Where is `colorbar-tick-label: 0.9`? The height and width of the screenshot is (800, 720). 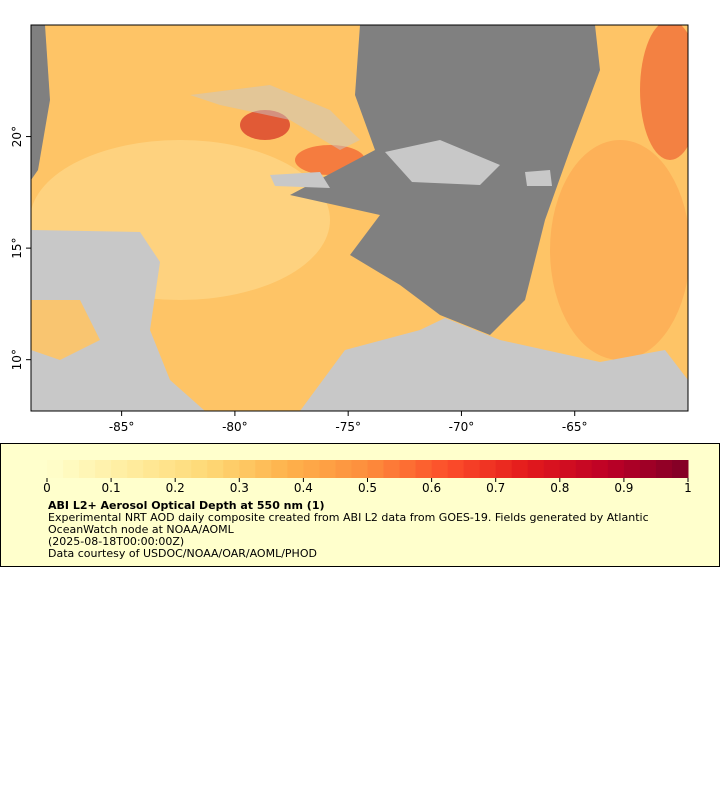 colorbar-tick-label: 0.9 is located at coordinates (623, 488).